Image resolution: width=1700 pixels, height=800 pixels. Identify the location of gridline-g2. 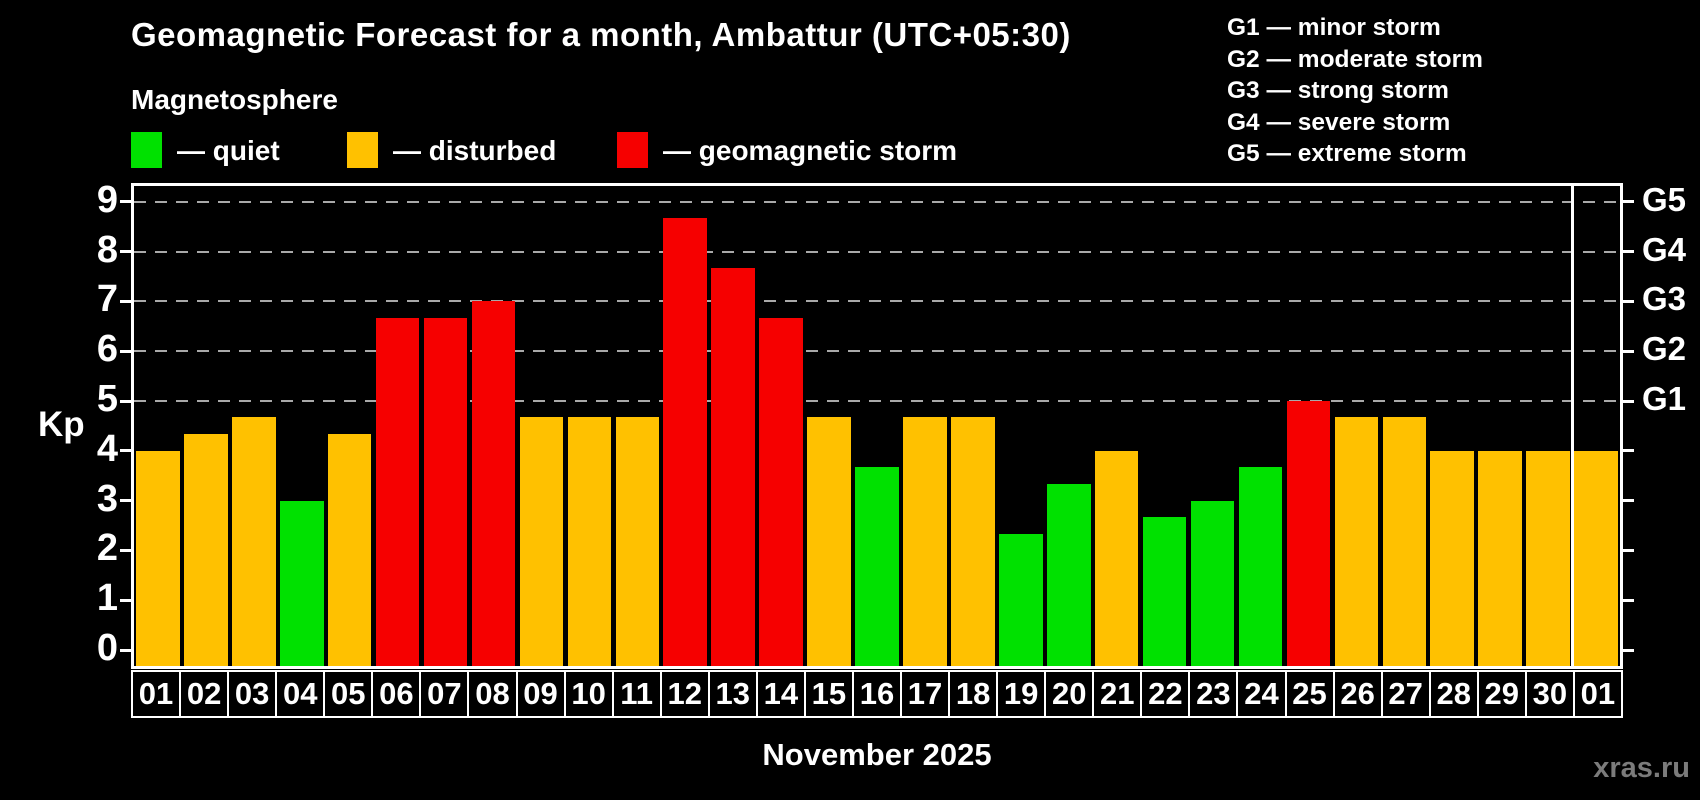
(877, 351).